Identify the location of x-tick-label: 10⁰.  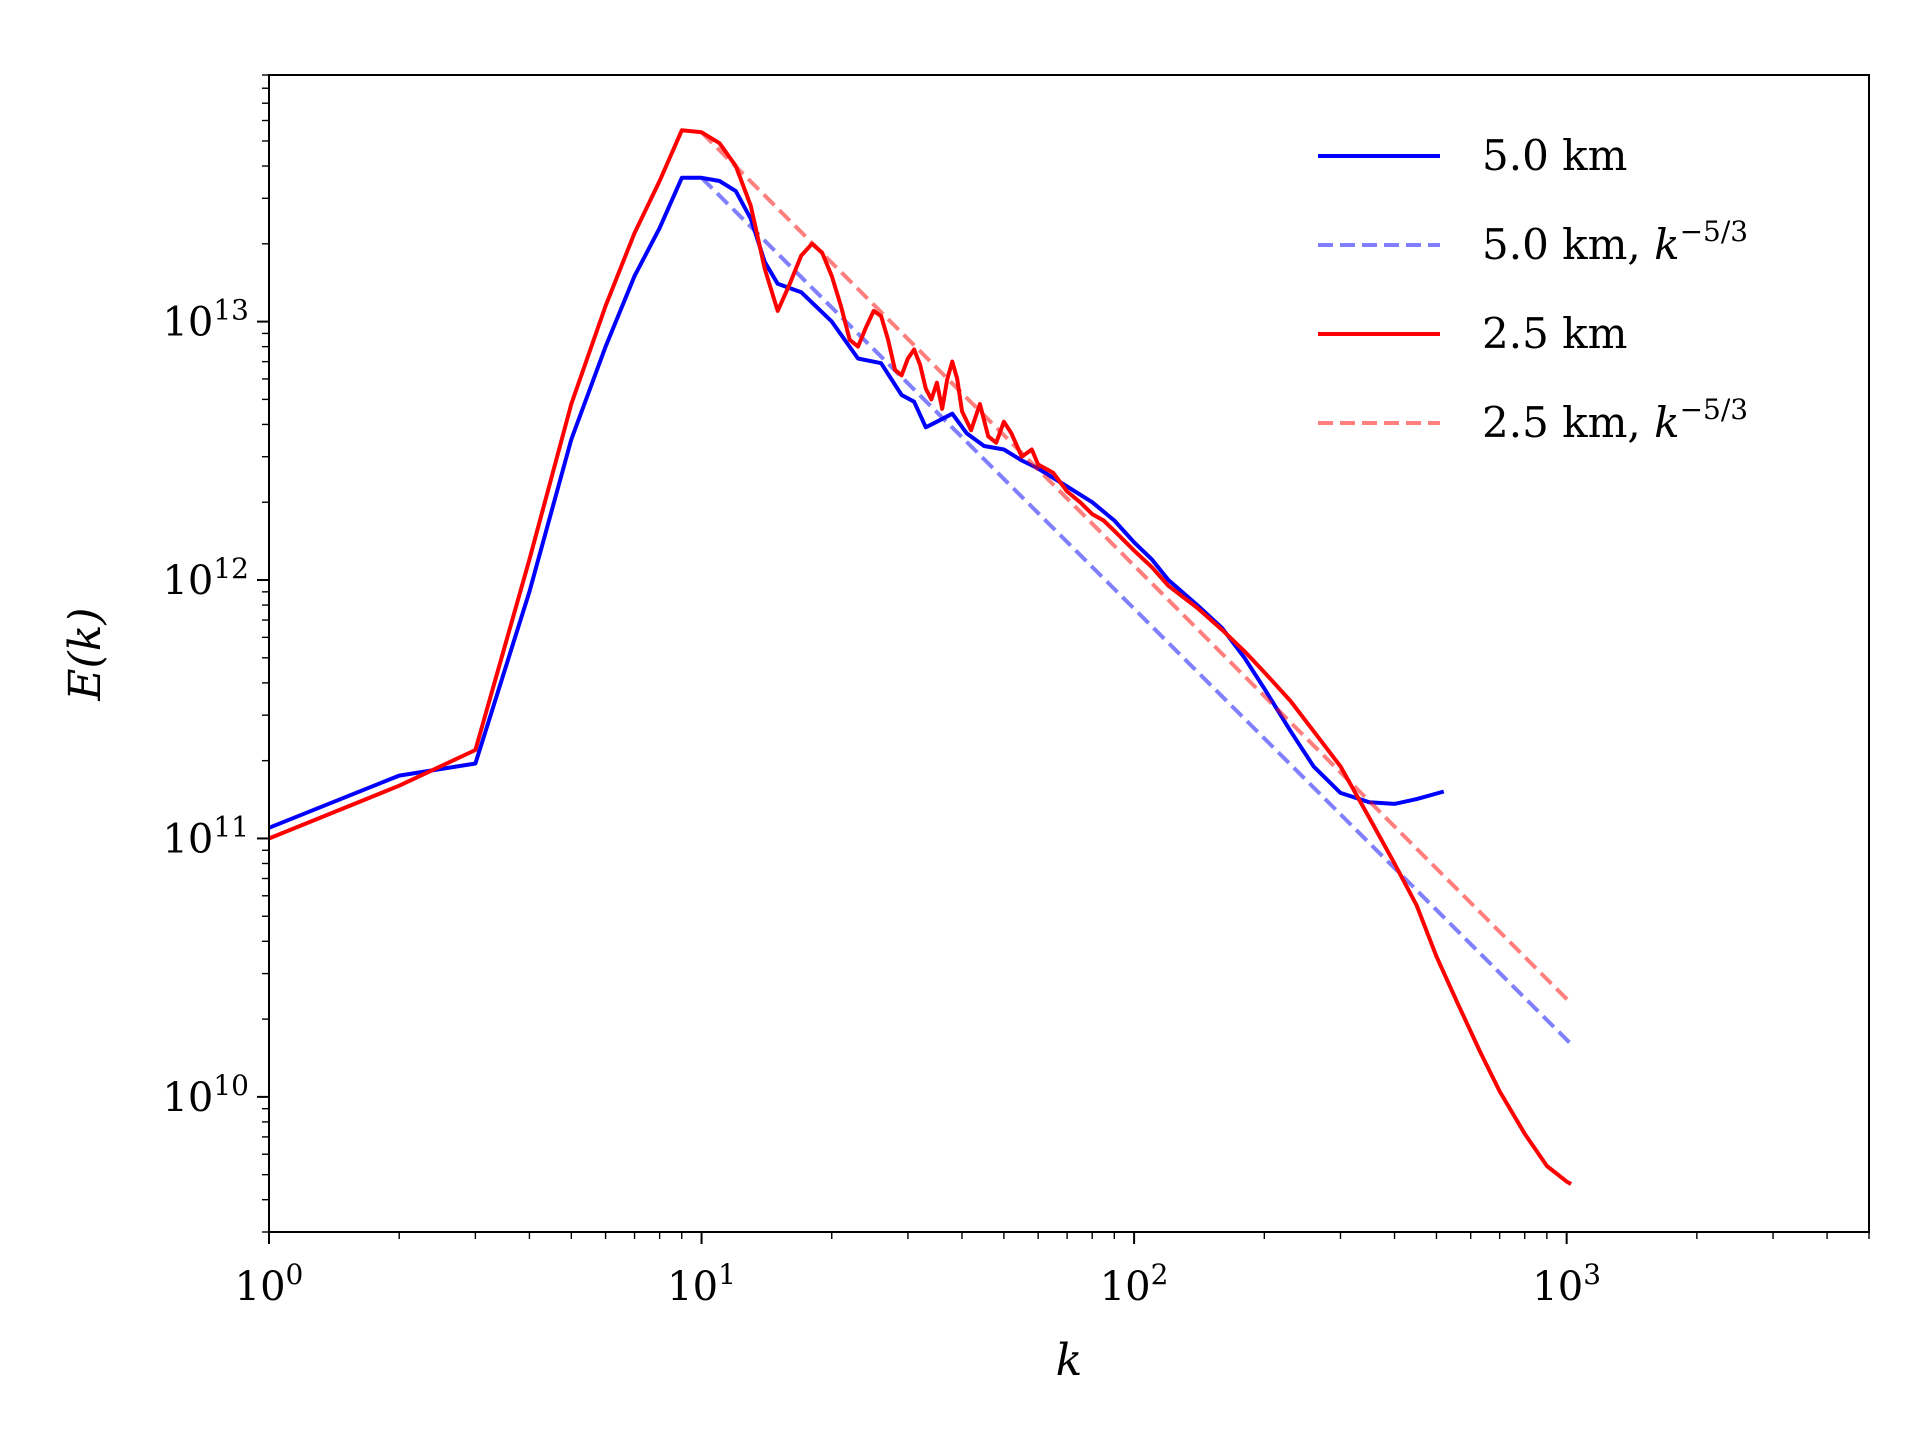
(269, 1284).